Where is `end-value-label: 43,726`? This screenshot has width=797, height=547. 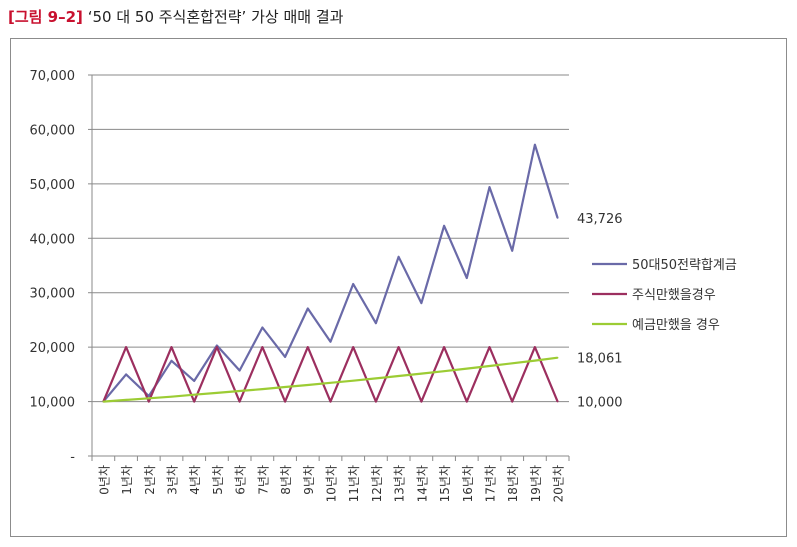
end-value-label: 43,726 is located at coordinates (600, 219).